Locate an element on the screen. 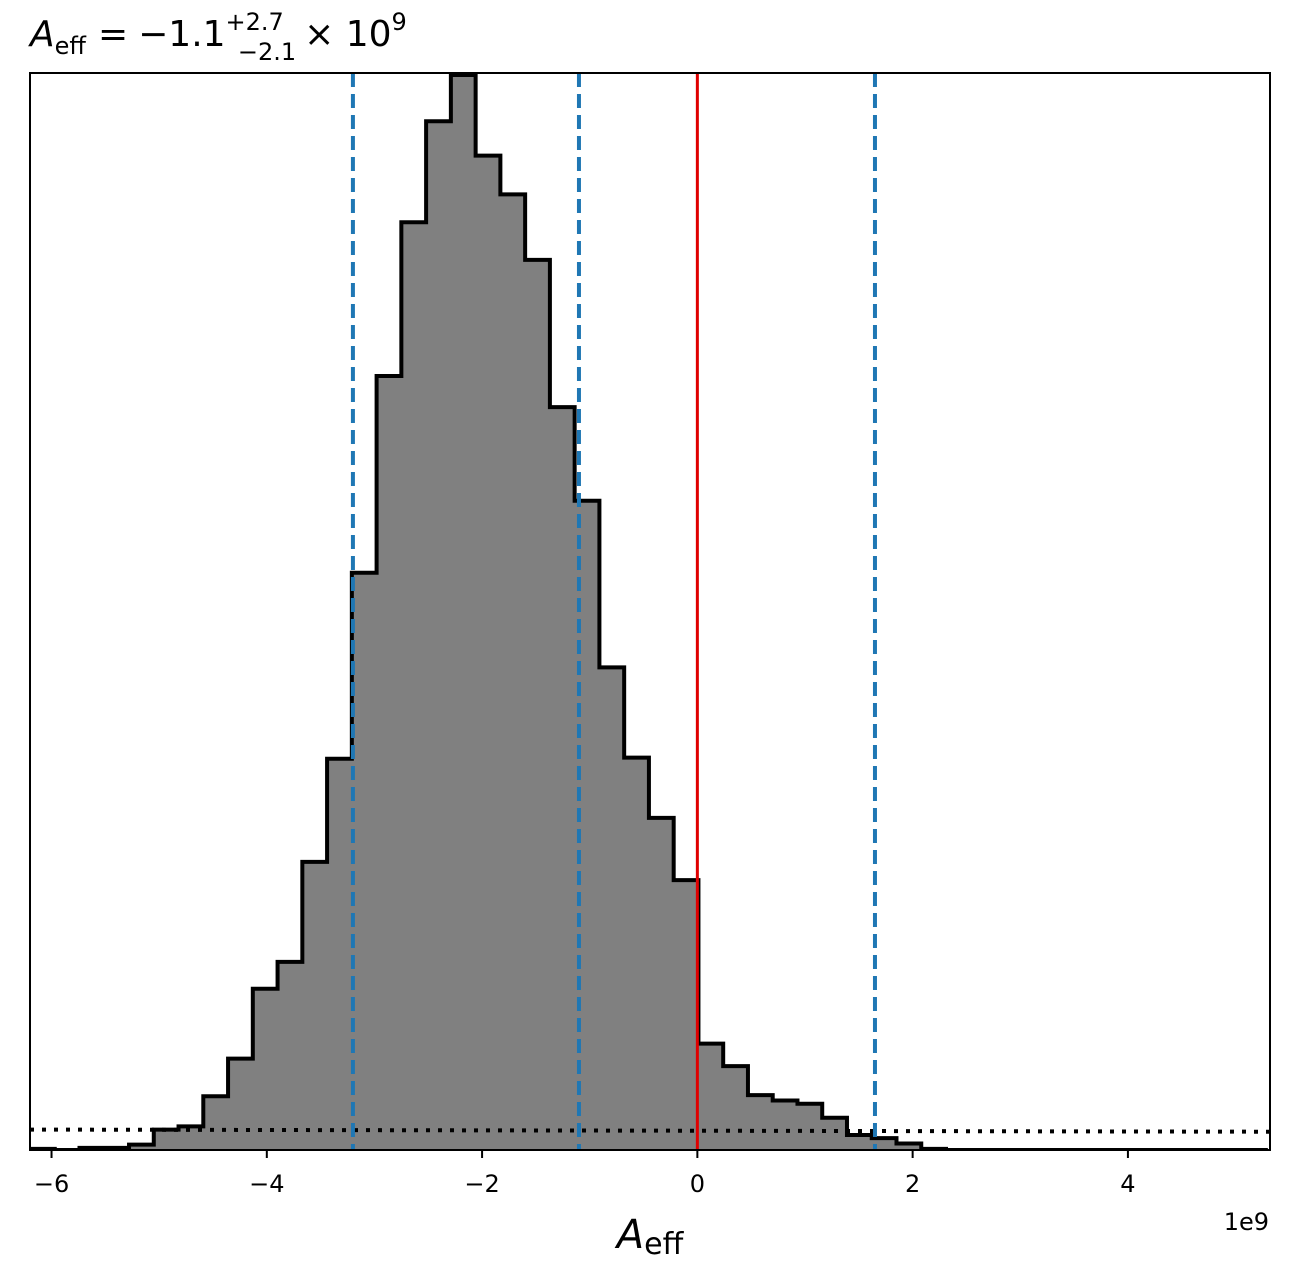 This screenshot has height=1278, width=1289. xlabel-symbol: A is located at coordinates (629, 1235).